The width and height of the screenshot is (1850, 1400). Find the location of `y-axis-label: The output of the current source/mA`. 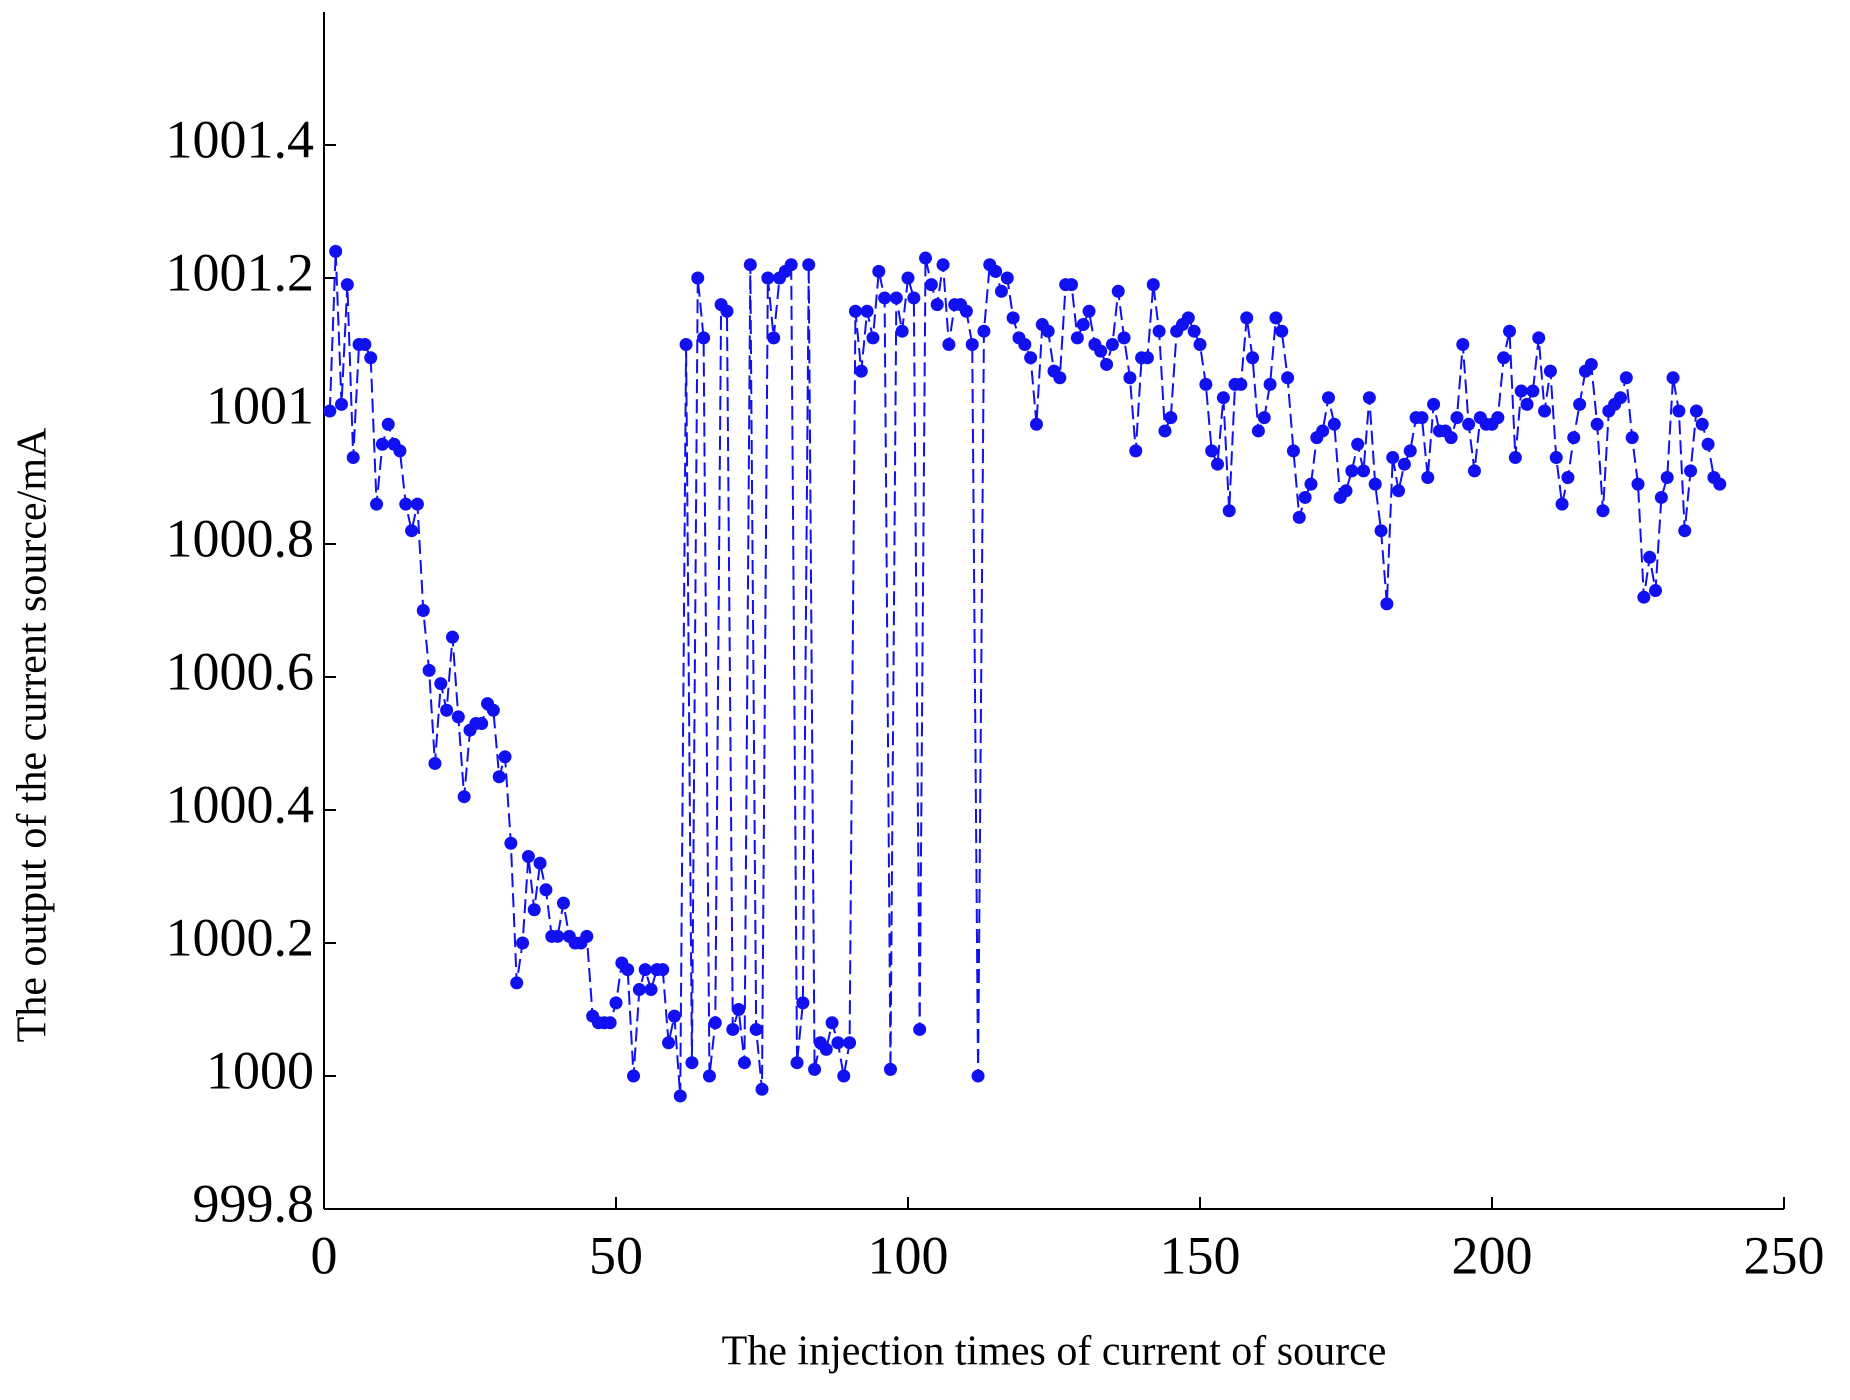

y-axis-label: The output of the current source/mA is located at coordinates (33, 734).